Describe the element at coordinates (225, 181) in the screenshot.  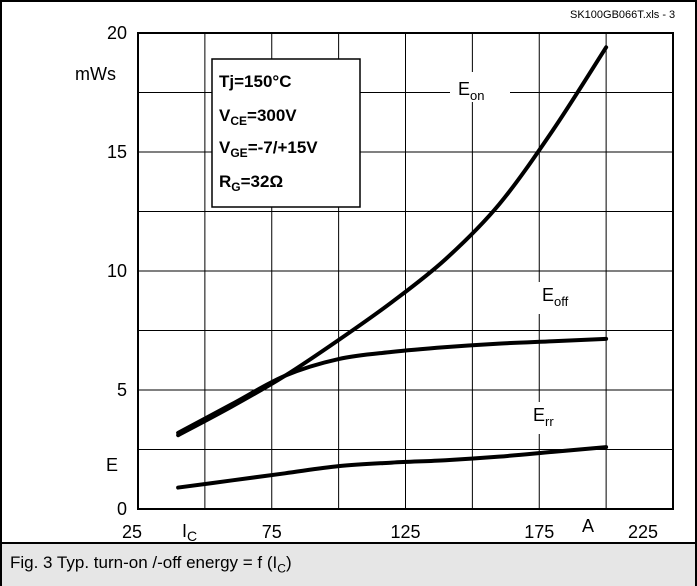
I see `condition-rg-main: R` at that location.